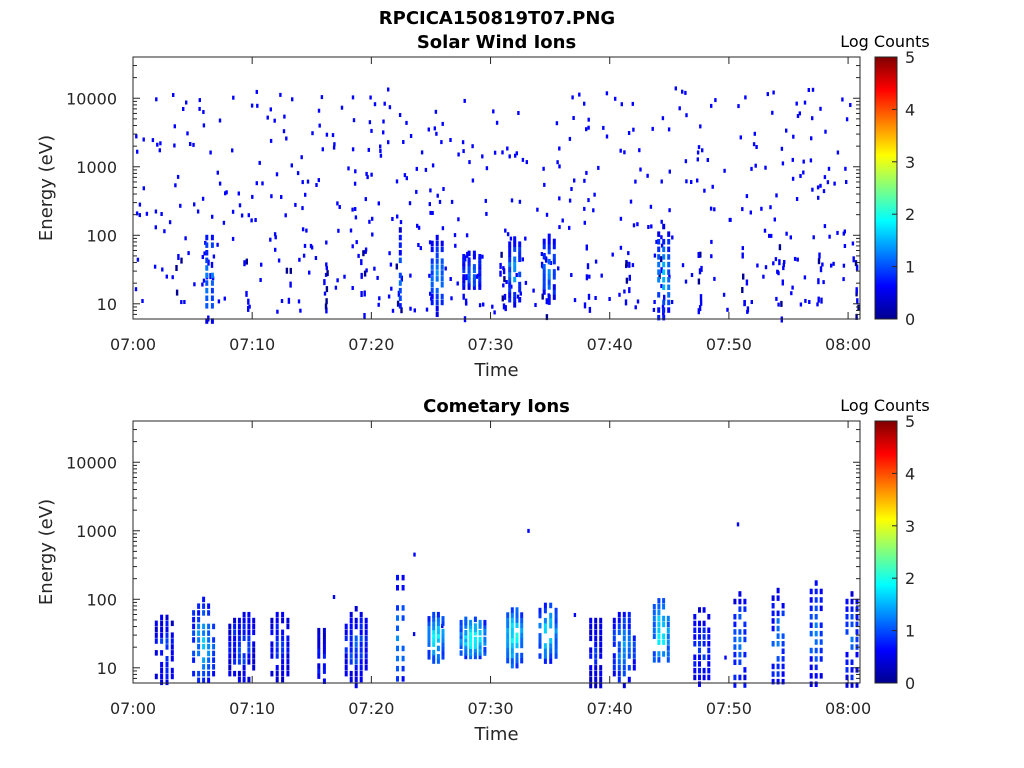 The height and width of the screenshot is (768, 1024). Describe the element at coordinates (133, 708) in the screenshot. I see `x-tick-label: 07:00` at that location.